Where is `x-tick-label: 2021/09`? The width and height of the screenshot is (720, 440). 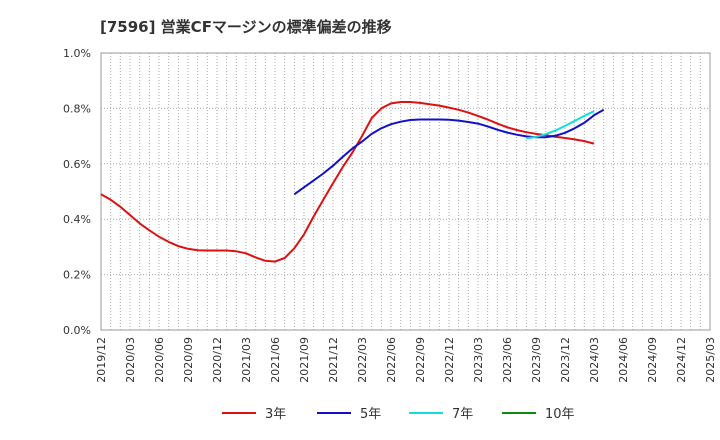
x-tick-label: 2021/09 is located at coordinates (304, 360).